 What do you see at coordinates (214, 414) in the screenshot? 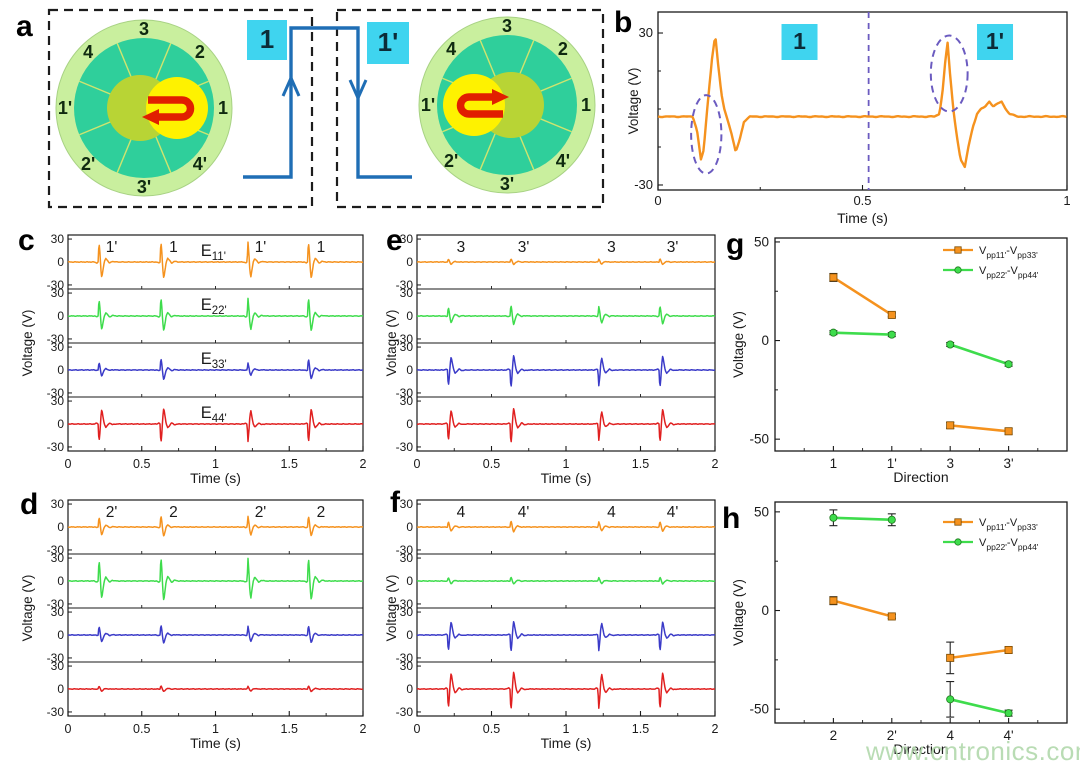
I see `svg-text: E44'` at bounding box center [214, 414].